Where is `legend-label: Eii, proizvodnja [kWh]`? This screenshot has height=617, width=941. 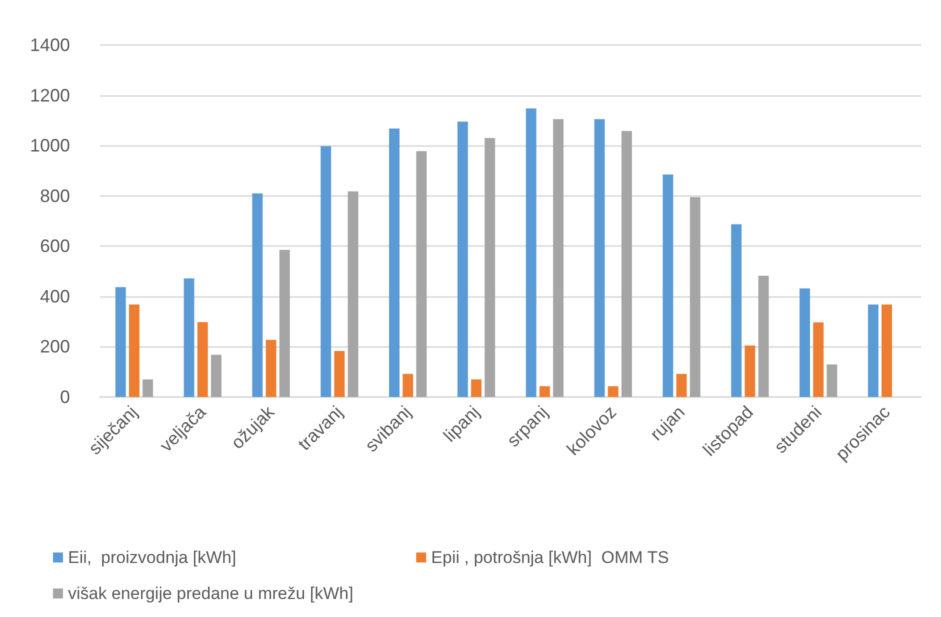
legend-label: Eii, proizvodnja [kWh] is located at coordinates (152, 557).